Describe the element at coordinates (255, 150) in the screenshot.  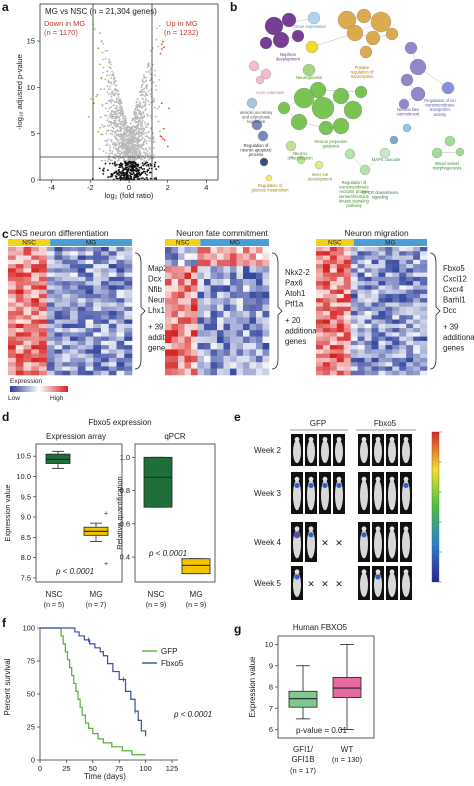
I see `network-node-label: Regulation of neuron apoptotic process` at that location.